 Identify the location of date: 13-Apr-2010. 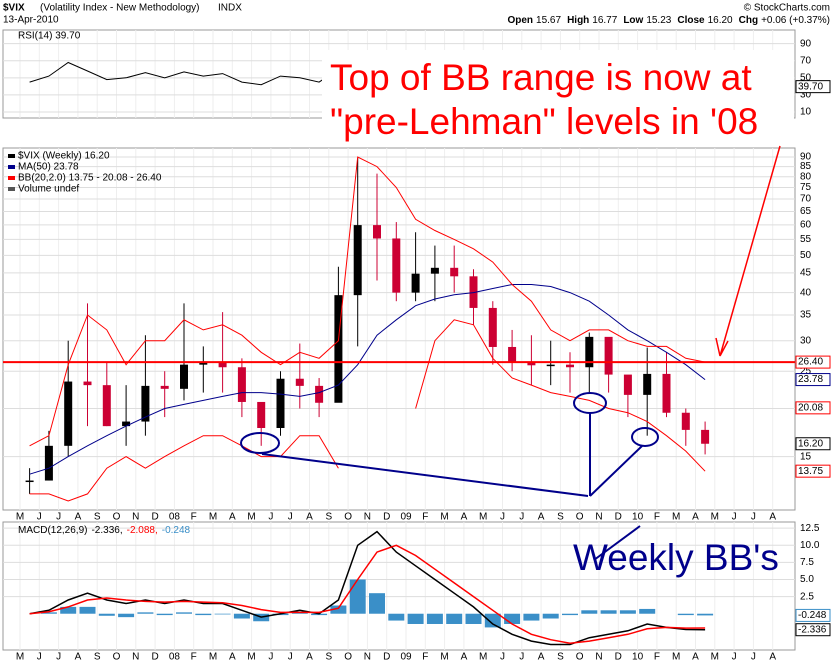
(31, 20).